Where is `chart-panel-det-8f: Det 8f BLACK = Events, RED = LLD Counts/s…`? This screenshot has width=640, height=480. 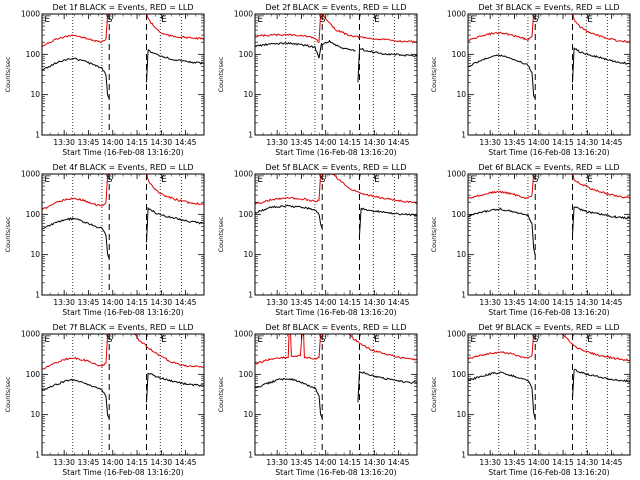
chart-panel-det-8f: Det 8f BLACK = Events, RED = LLD Counts/s… is located at coordinates (317, 400).